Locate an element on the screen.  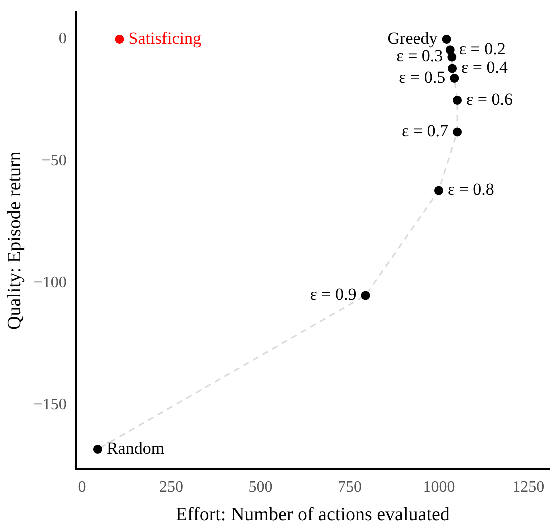
x-tick-label: 0 is located at coordinates (82, 487).